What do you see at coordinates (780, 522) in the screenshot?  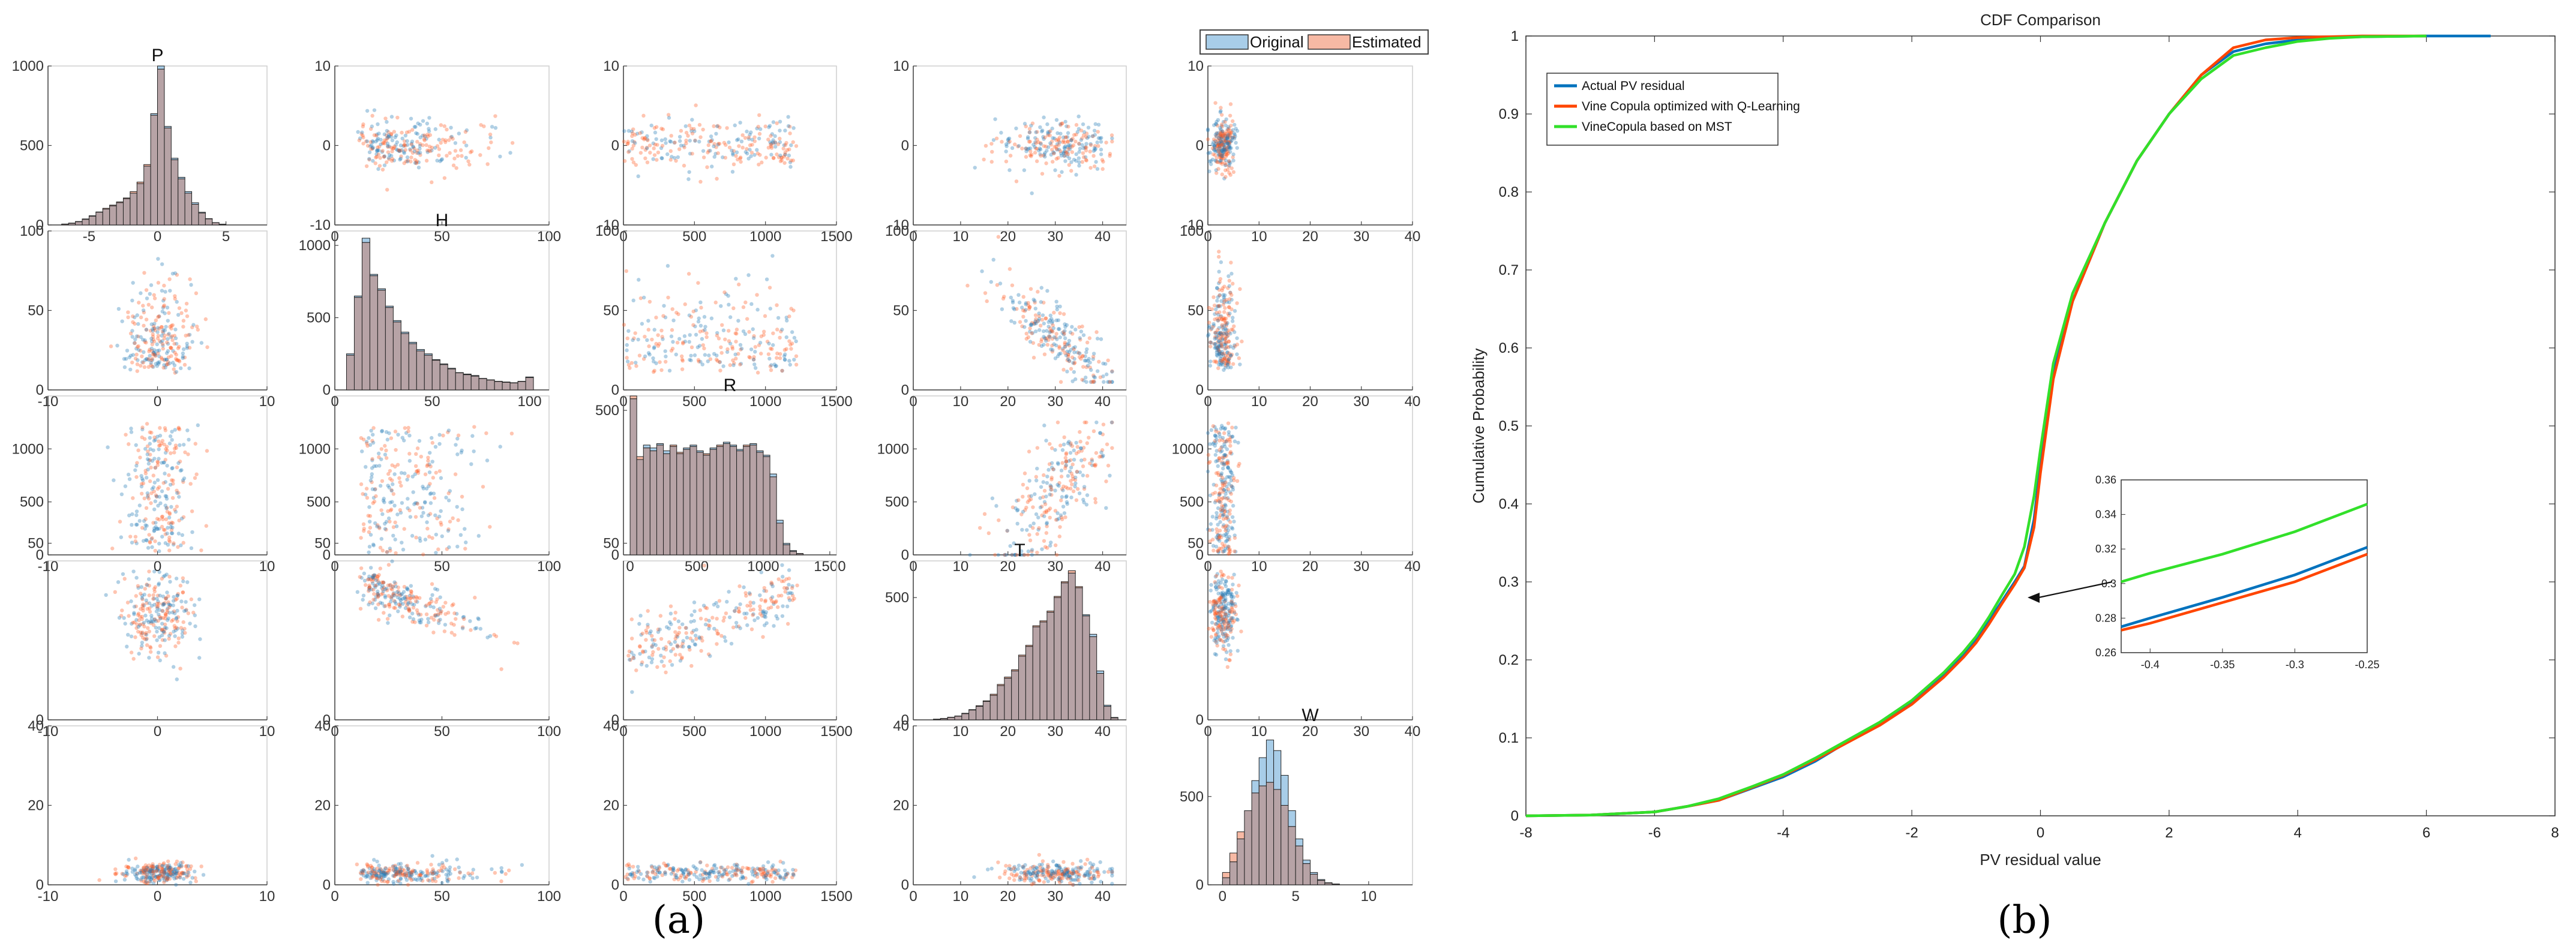 I see `histogram-bar-excess` at bounding box center [780, 522].